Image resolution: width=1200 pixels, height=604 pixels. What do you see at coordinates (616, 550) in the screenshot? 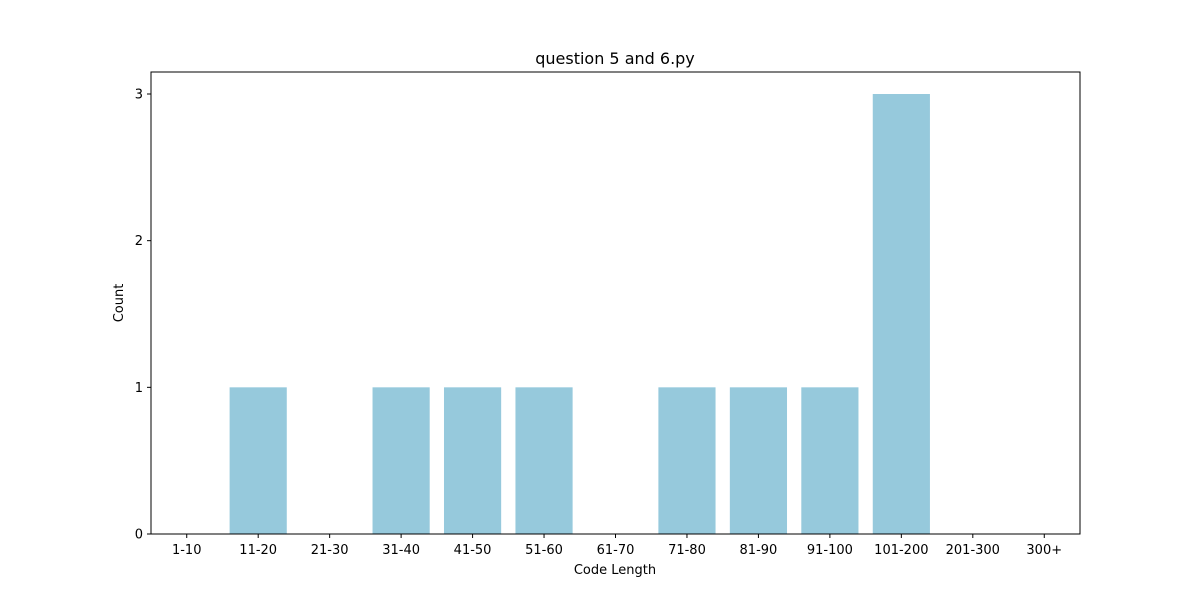
I see `x-tick-label: 61-70` at bounding box center [616, 550].